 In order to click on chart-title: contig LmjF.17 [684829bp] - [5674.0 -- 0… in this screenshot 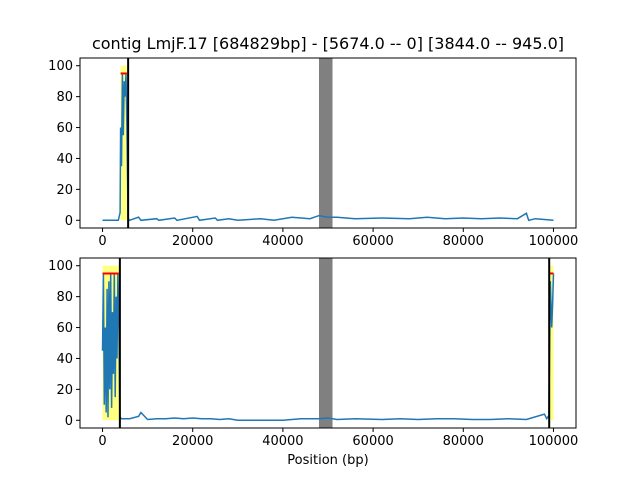, I will do `click(328, 43)`.